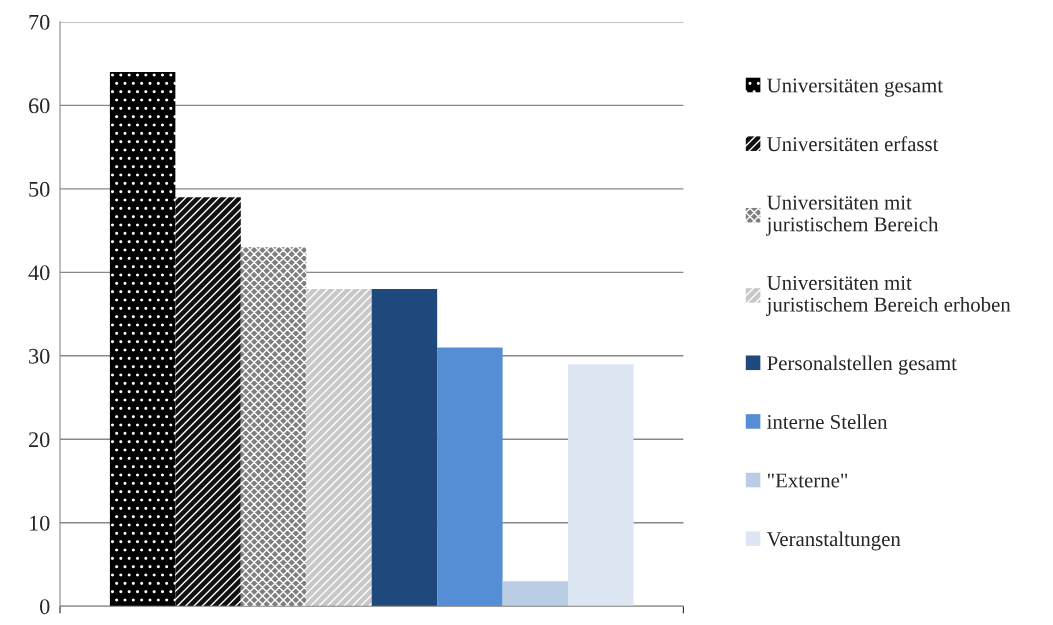 The width and height of the screenshot is (1053, 625). I want to click on legend-label: Universitäten mit juristischem Bereich, so click(852, 215).